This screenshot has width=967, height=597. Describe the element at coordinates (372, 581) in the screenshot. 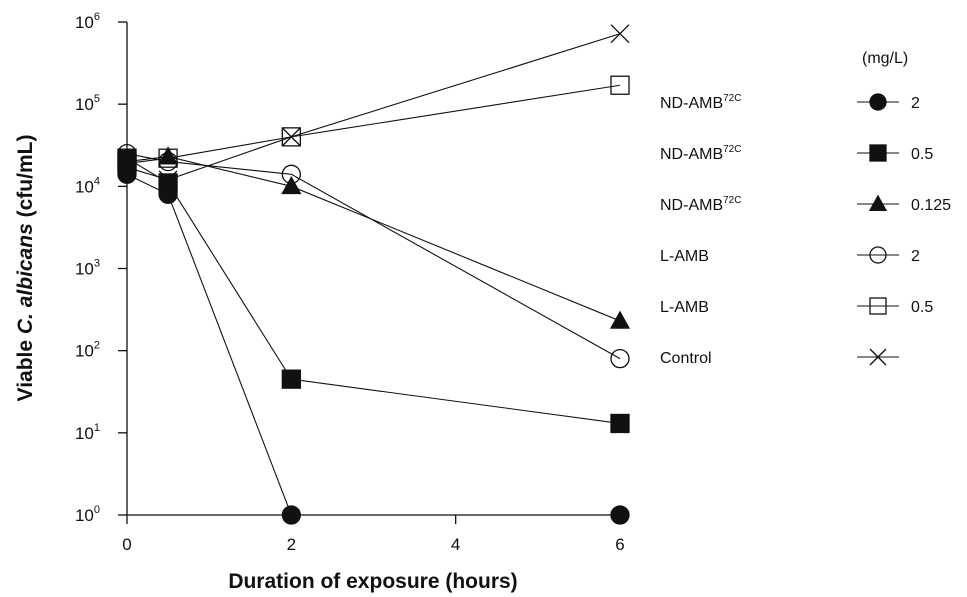

I see `x-axis-title: Duration of exposure (hours)` at that location.